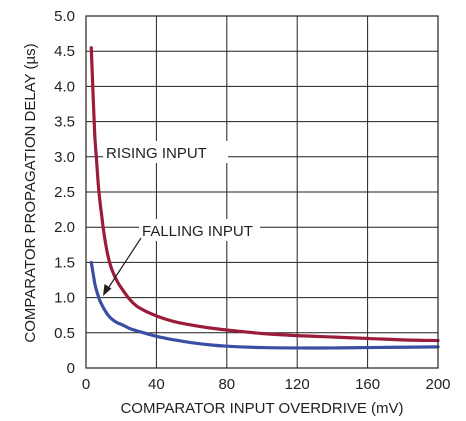 Image resolution: width=466 pixels, height=421 pixels. What do you see at coordinates (261, 408) in the screenshot?
I see `x-axis-title: COMPARATOR INPUT OVERDRIVE (mV)` at bounding box center [261, 408].